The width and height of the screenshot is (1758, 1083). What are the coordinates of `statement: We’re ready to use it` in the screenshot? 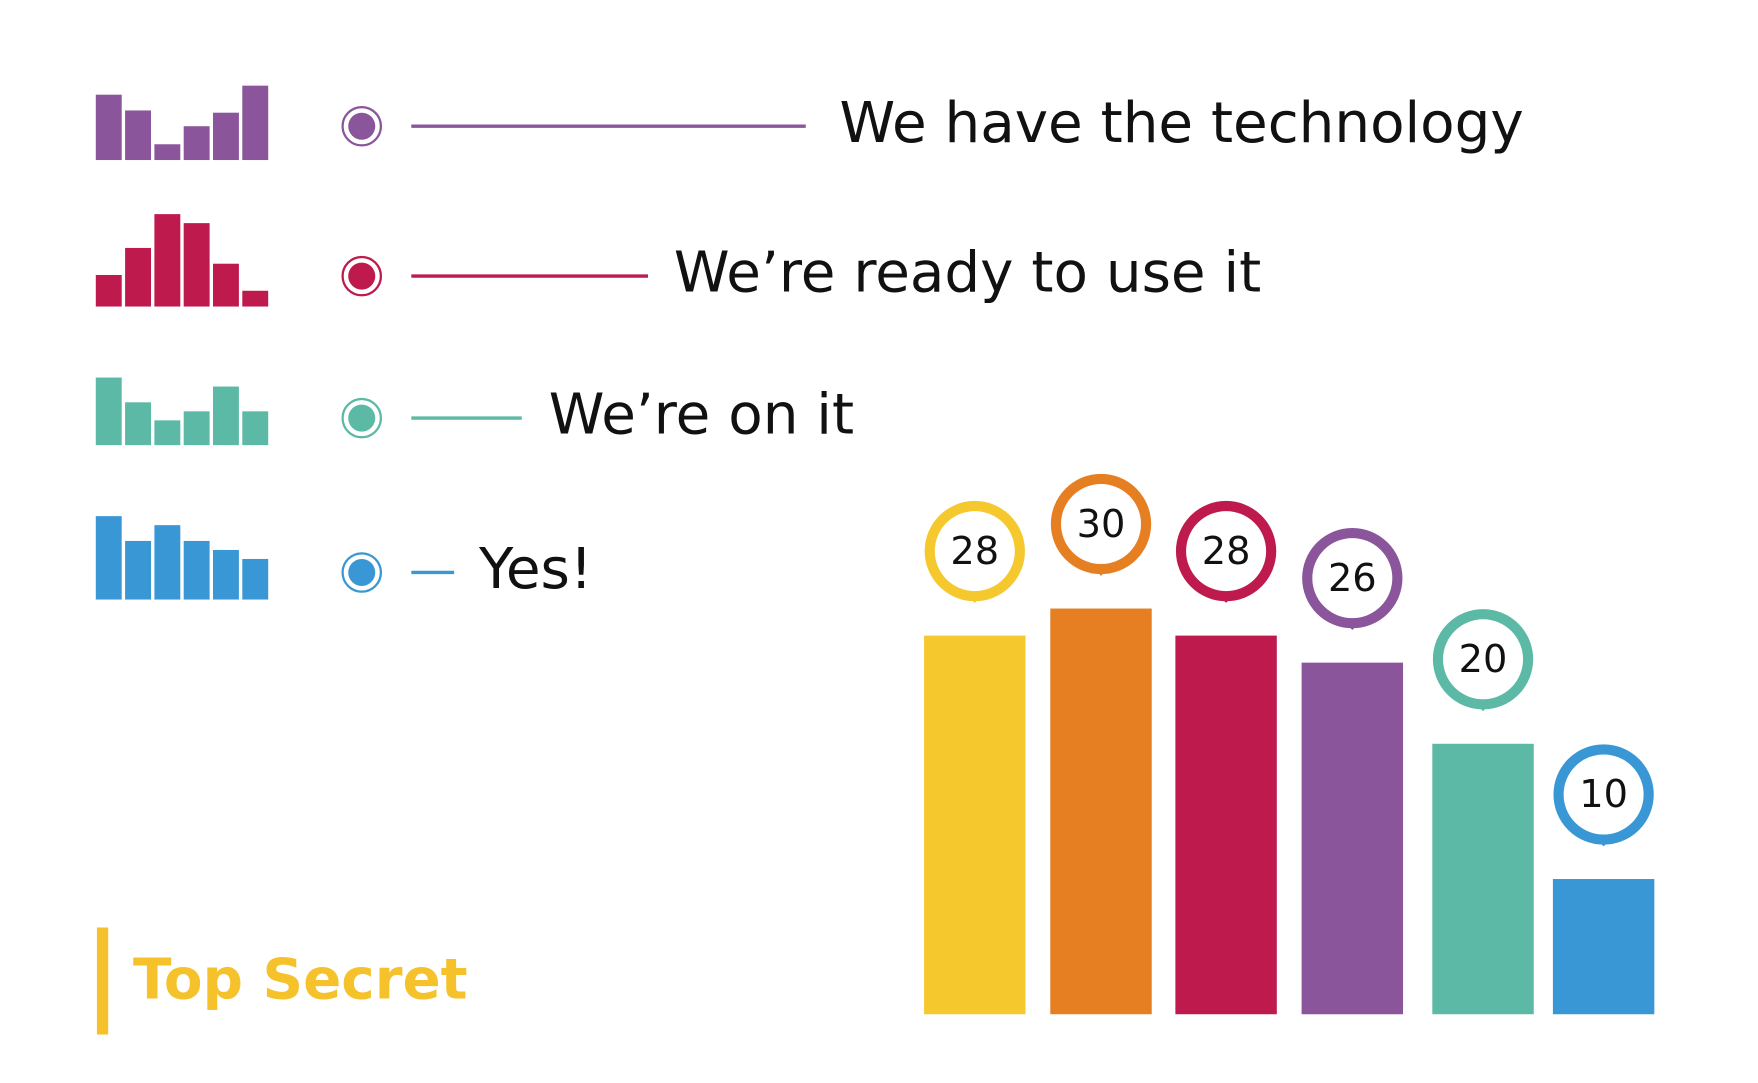 It's located at (967, 273).